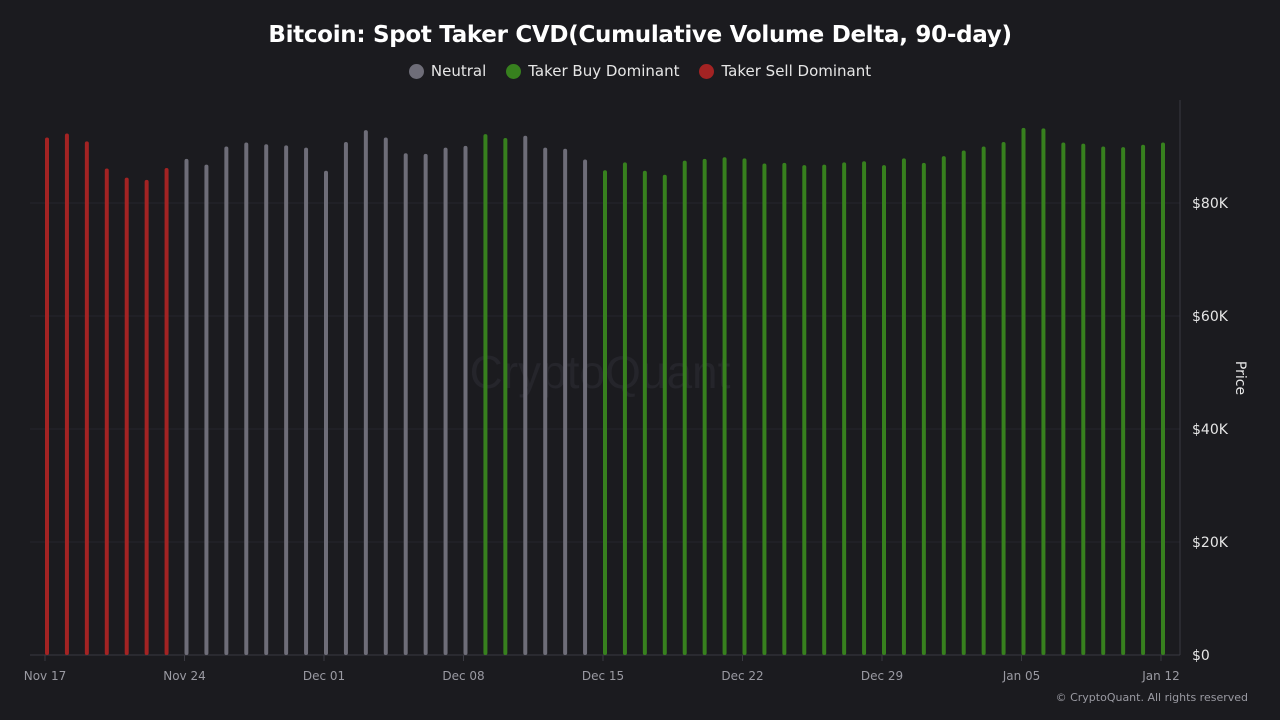 Image resolution: width=1280 pixels, height=720 pixels. I want to click on x-tick-label: Nov 17, so click(45, 676).